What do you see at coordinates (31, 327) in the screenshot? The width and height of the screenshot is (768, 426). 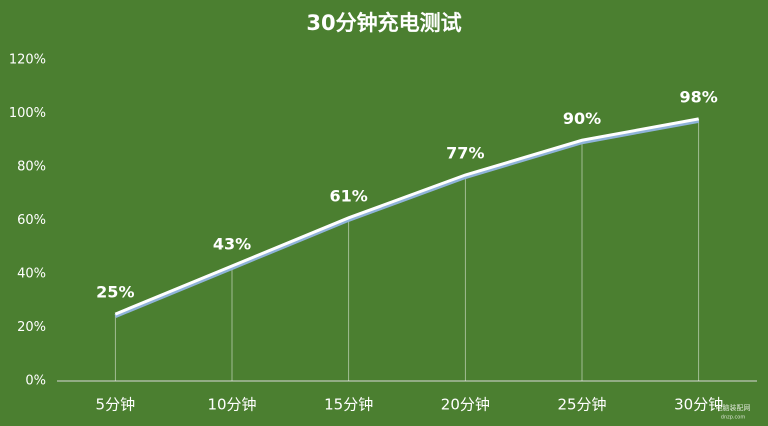 I see `y-tick-label: 20%` at bounding box center [31, 327].